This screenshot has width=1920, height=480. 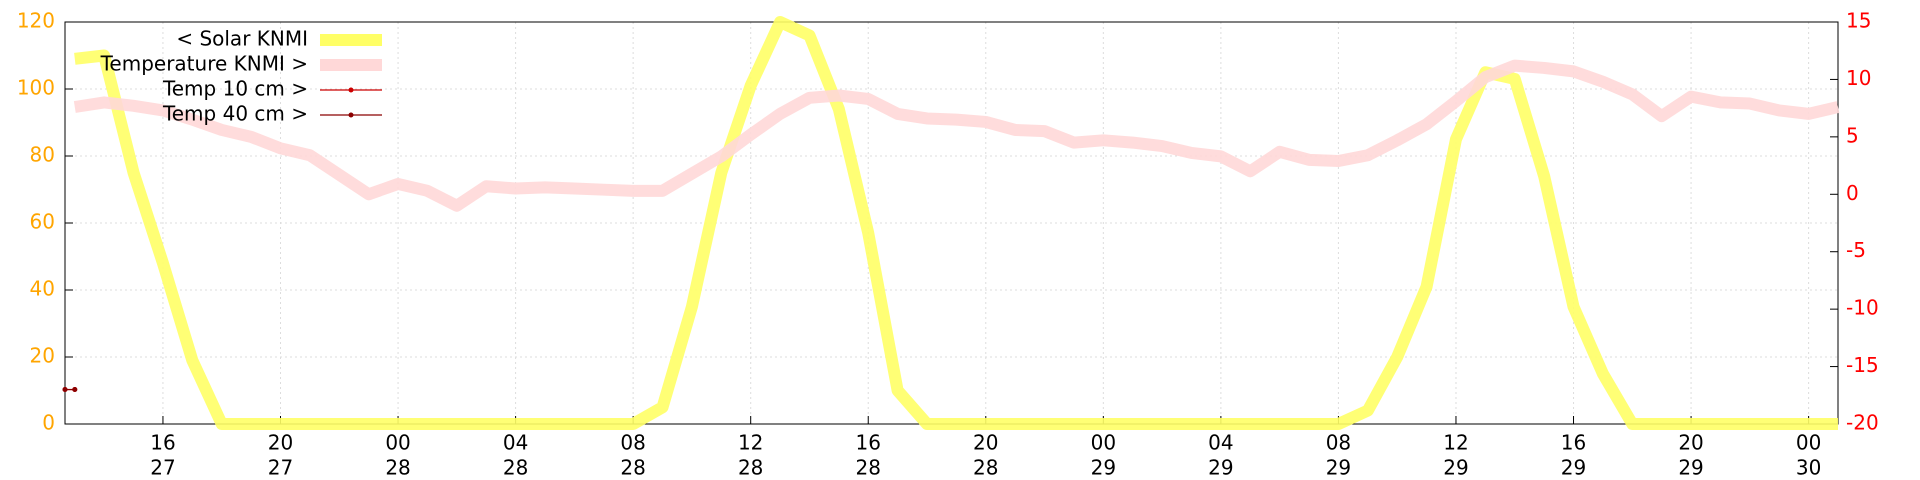 I want to click on legend-label: Temperature KNMI >, so click(x=204, y=64).